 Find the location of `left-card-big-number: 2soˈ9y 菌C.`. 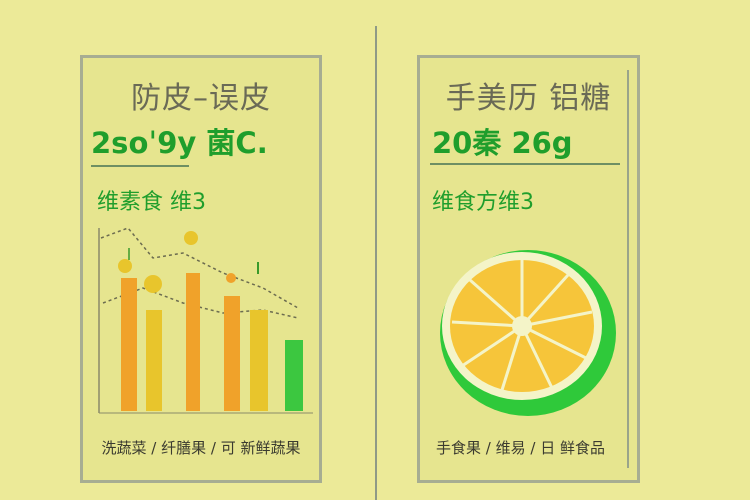

left-card-big-number: 2soˈ9y 菌C. is located at coordinates (179, 143).